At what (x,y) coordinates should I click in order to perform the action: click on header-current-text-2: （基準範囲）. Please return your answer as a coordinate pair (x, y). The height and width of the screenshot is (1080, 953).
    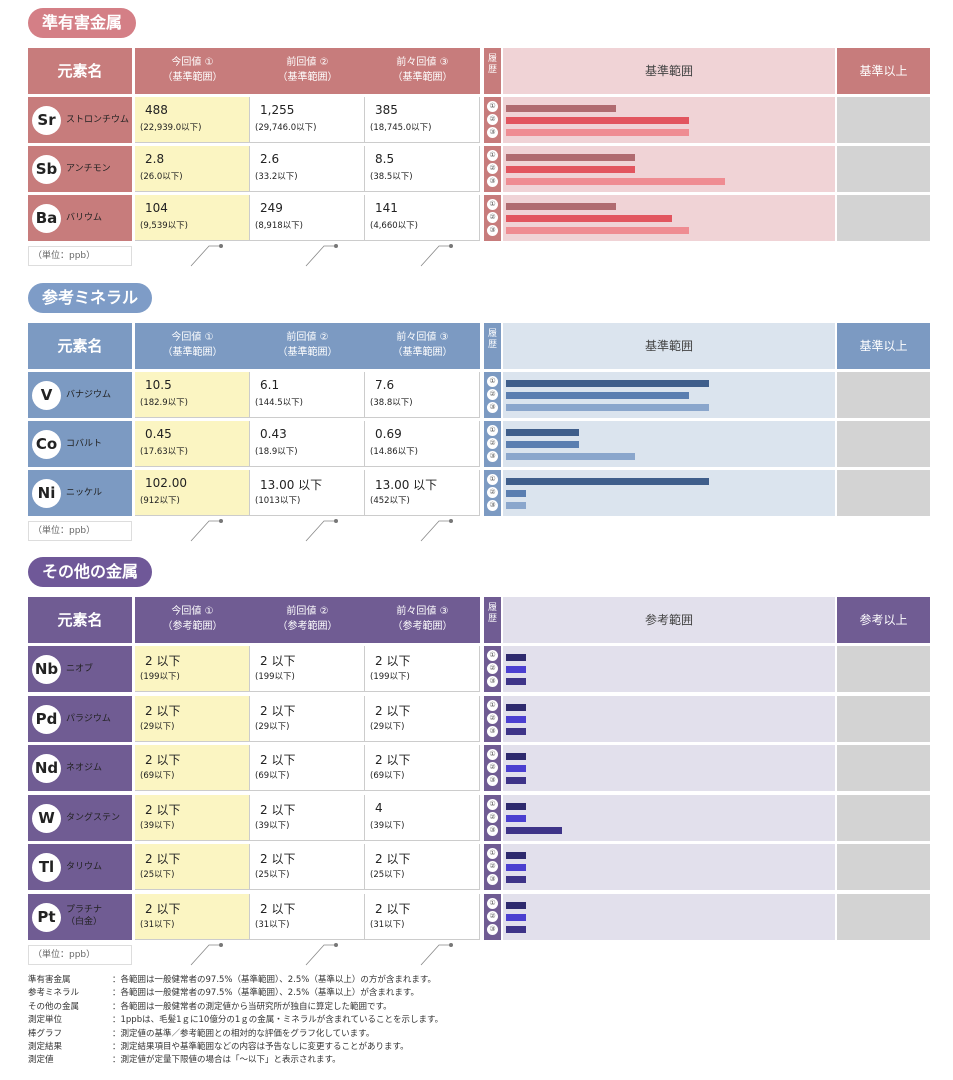
    Looking at the image, I should click on (192, 77).